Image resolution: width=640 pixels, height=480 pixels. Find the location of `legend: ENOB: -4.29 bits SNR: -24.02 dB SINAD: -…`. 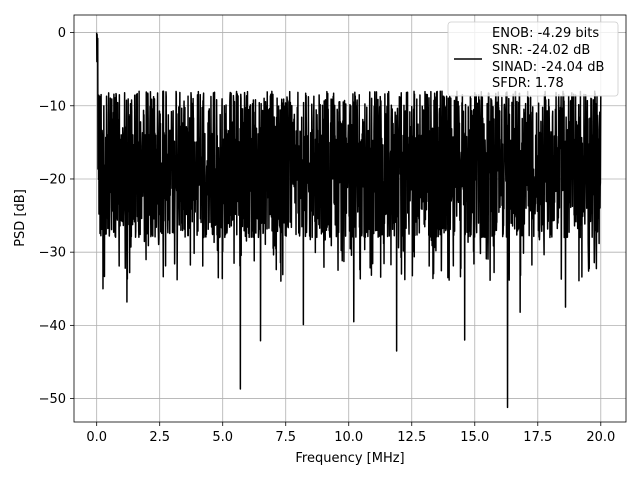

legend: ENOB: -4.29 bits SNR: -24.02 dB SINAD: -… is located at coordinates (533, 59).